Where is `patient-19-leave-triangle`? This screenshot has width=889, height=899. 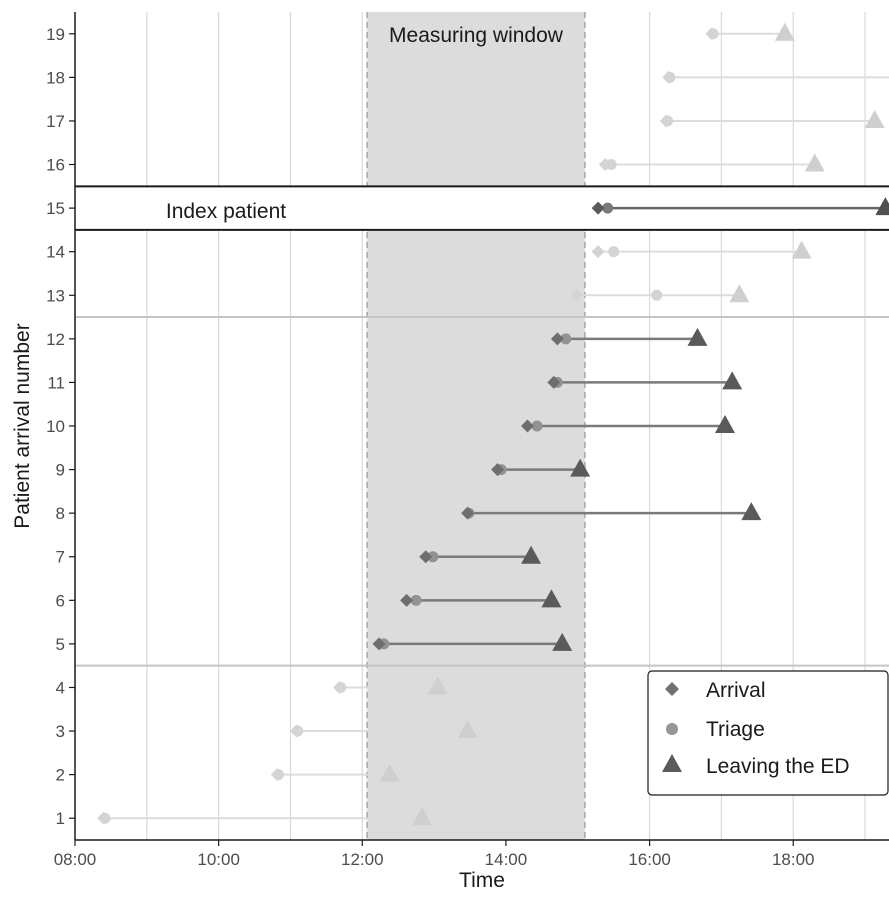 patient-19-leave-triangle is located at coordinates (784, 31).